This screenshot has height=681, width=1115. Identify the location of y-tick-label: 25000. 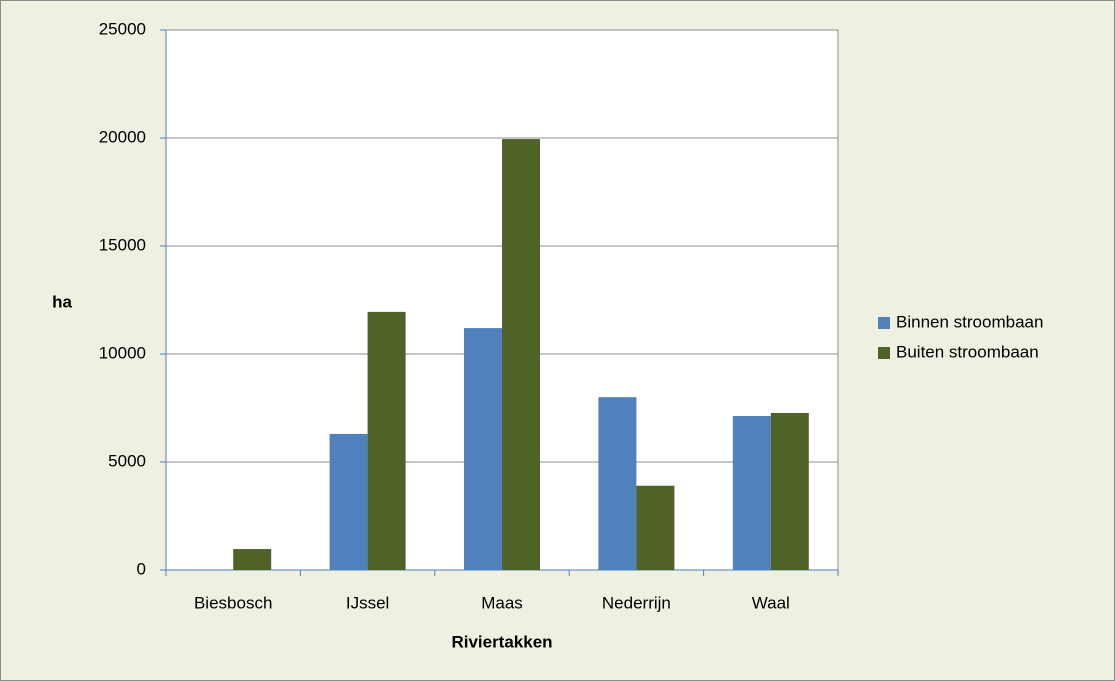
(122, 28).